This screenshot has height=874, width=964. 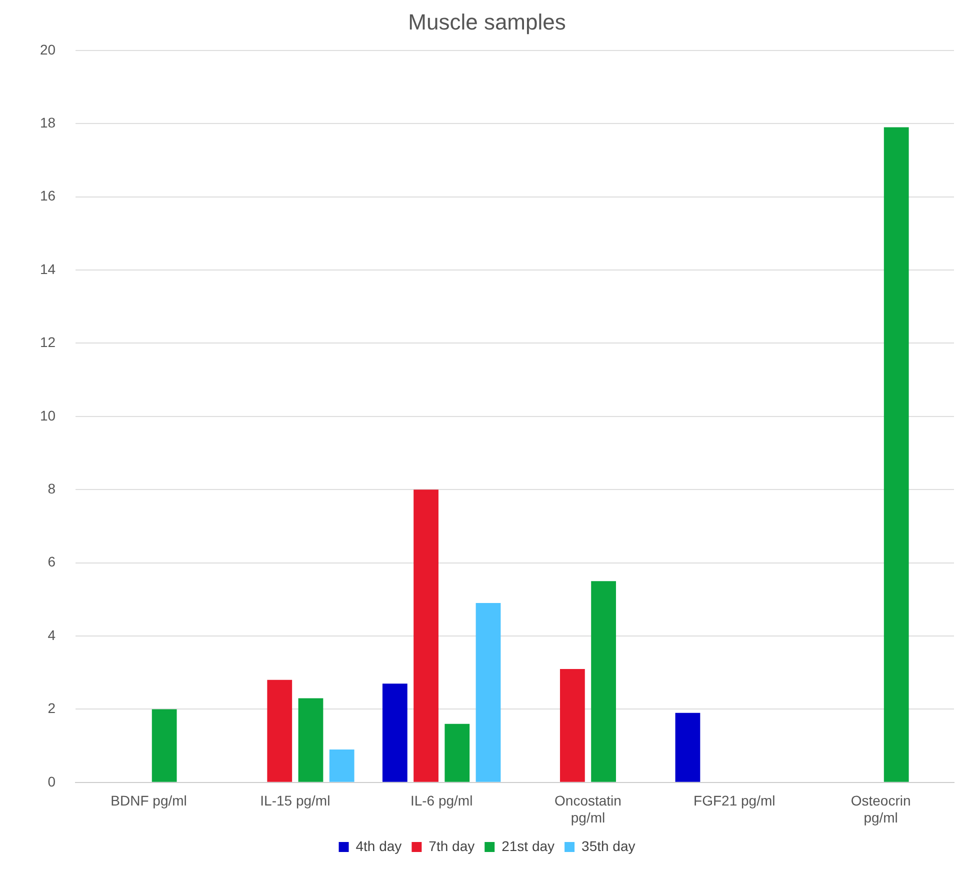 What do you see at coordinates (52, 781) in the screenshot?
I see `y-tick-label: 0` at bounding box center [52, 781].